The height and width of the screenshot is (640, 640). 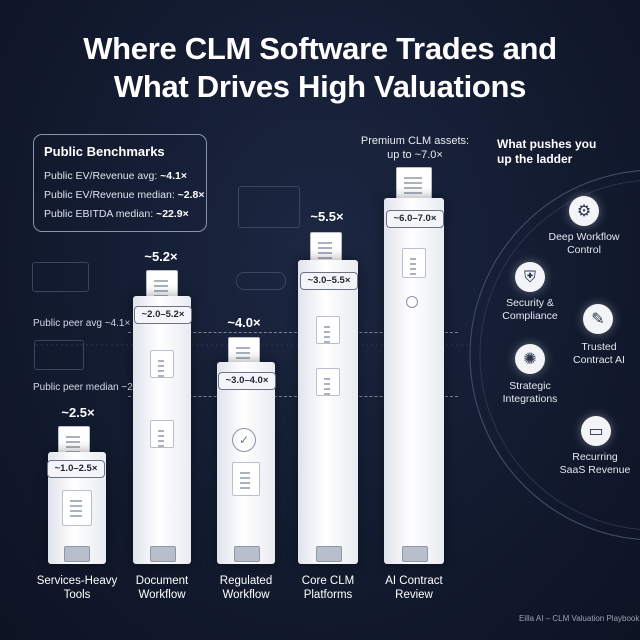 I want to click on drivers-heading: What pushes you up the ladder, so click(x=547, y=151).